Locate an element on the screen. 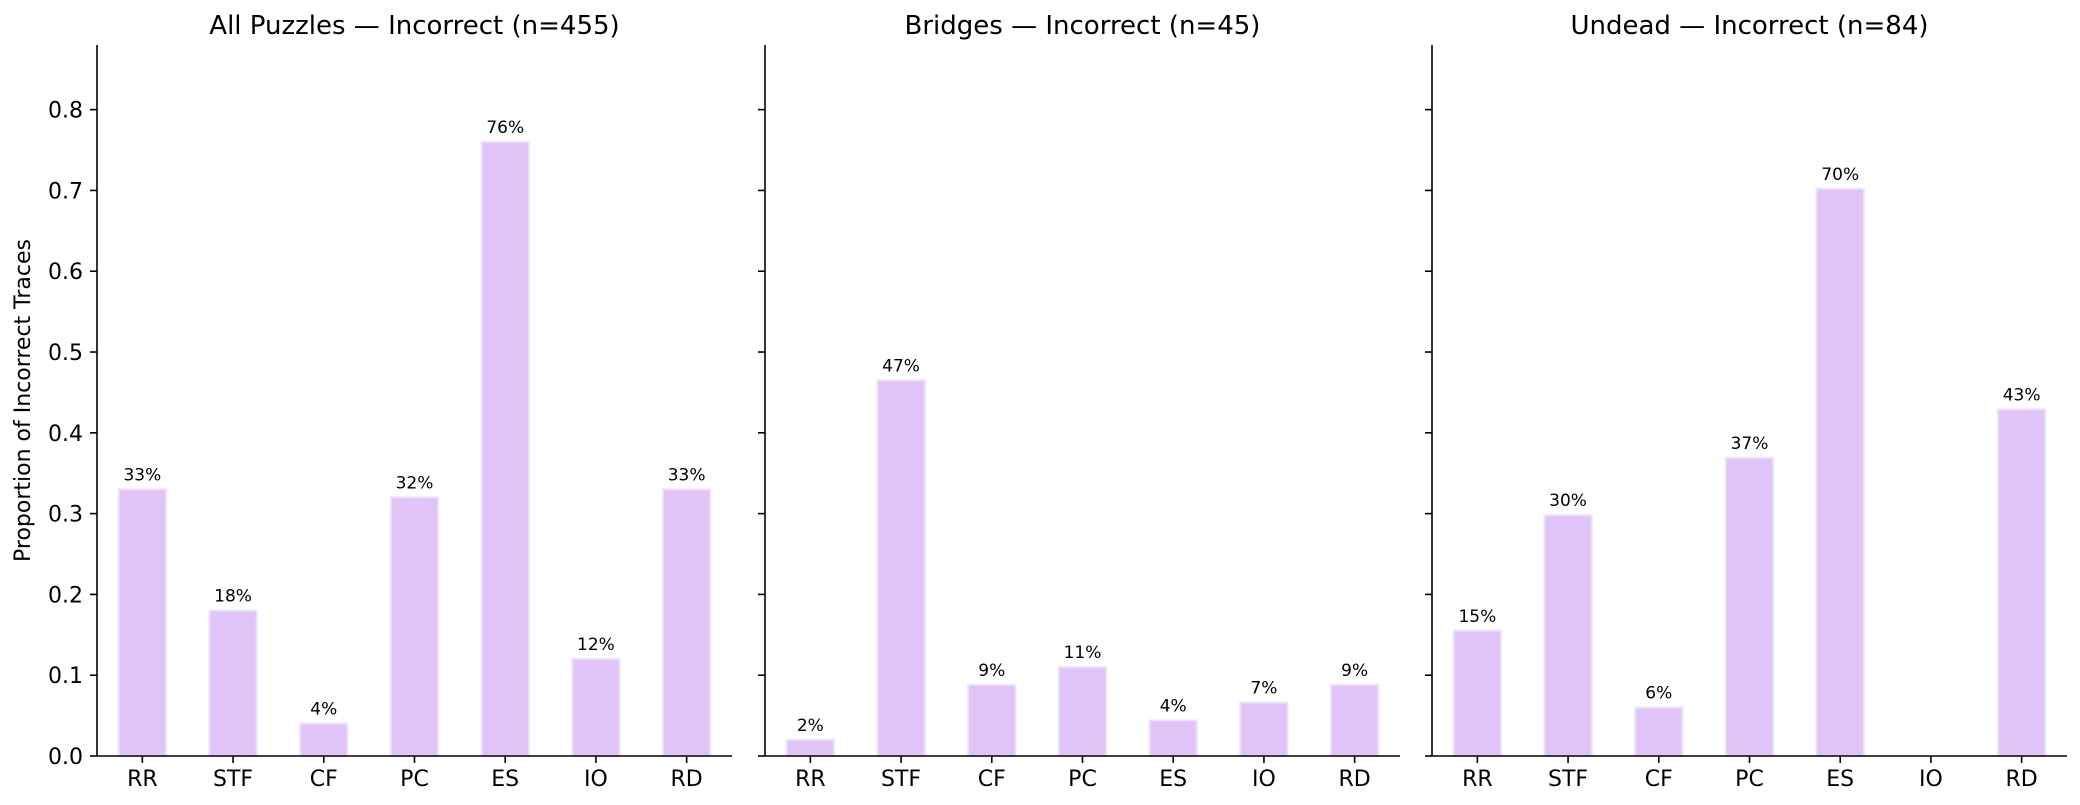 The width and height of the screenshot is (2080, 805). y-tick-label: 0.8 is located at coordinates (65, 111).